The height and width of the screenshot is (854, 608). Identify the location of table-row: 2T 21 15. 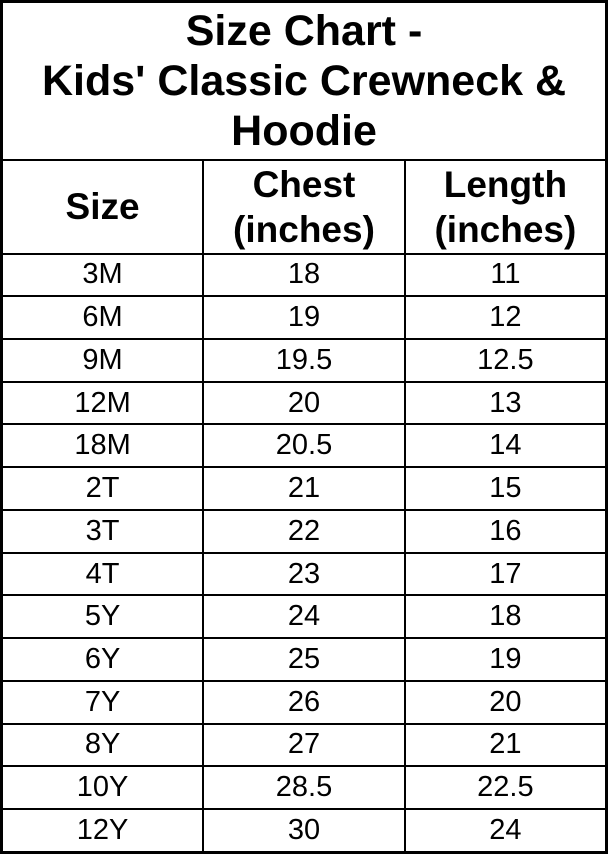
(304, 488).